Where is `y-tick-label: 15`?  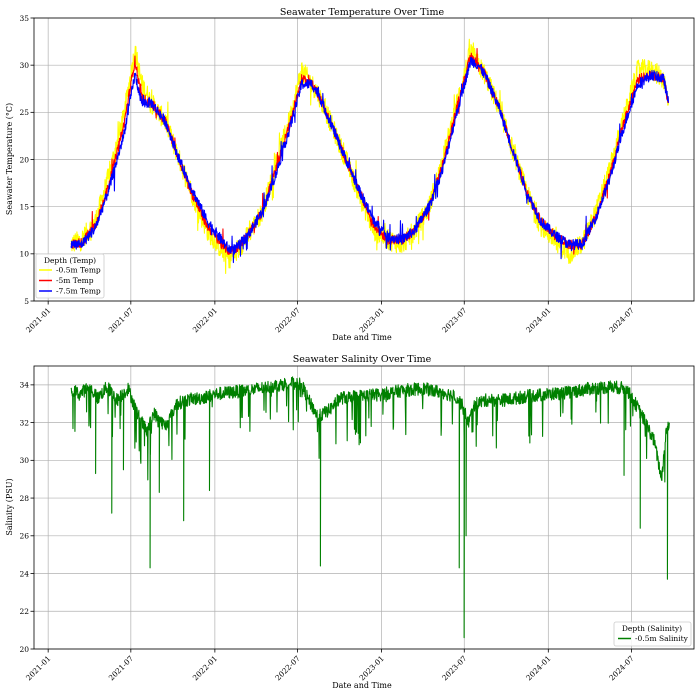 y-tick-label: 15 is located at coordinates (24, 206).